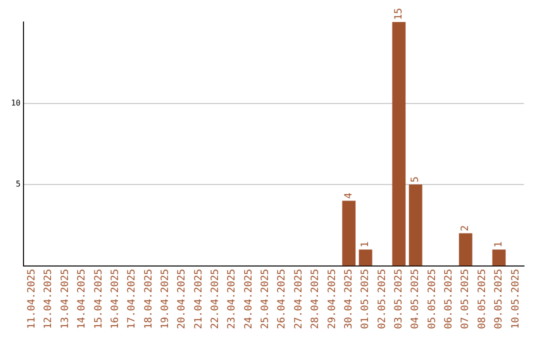 Image resolution: width=540 pixels, height=340 pixels. What do you see at coordinates (366, 299) in the screenshot?
I see `x-tick-label: 01.05.2025` at bounding box center [366, 299].